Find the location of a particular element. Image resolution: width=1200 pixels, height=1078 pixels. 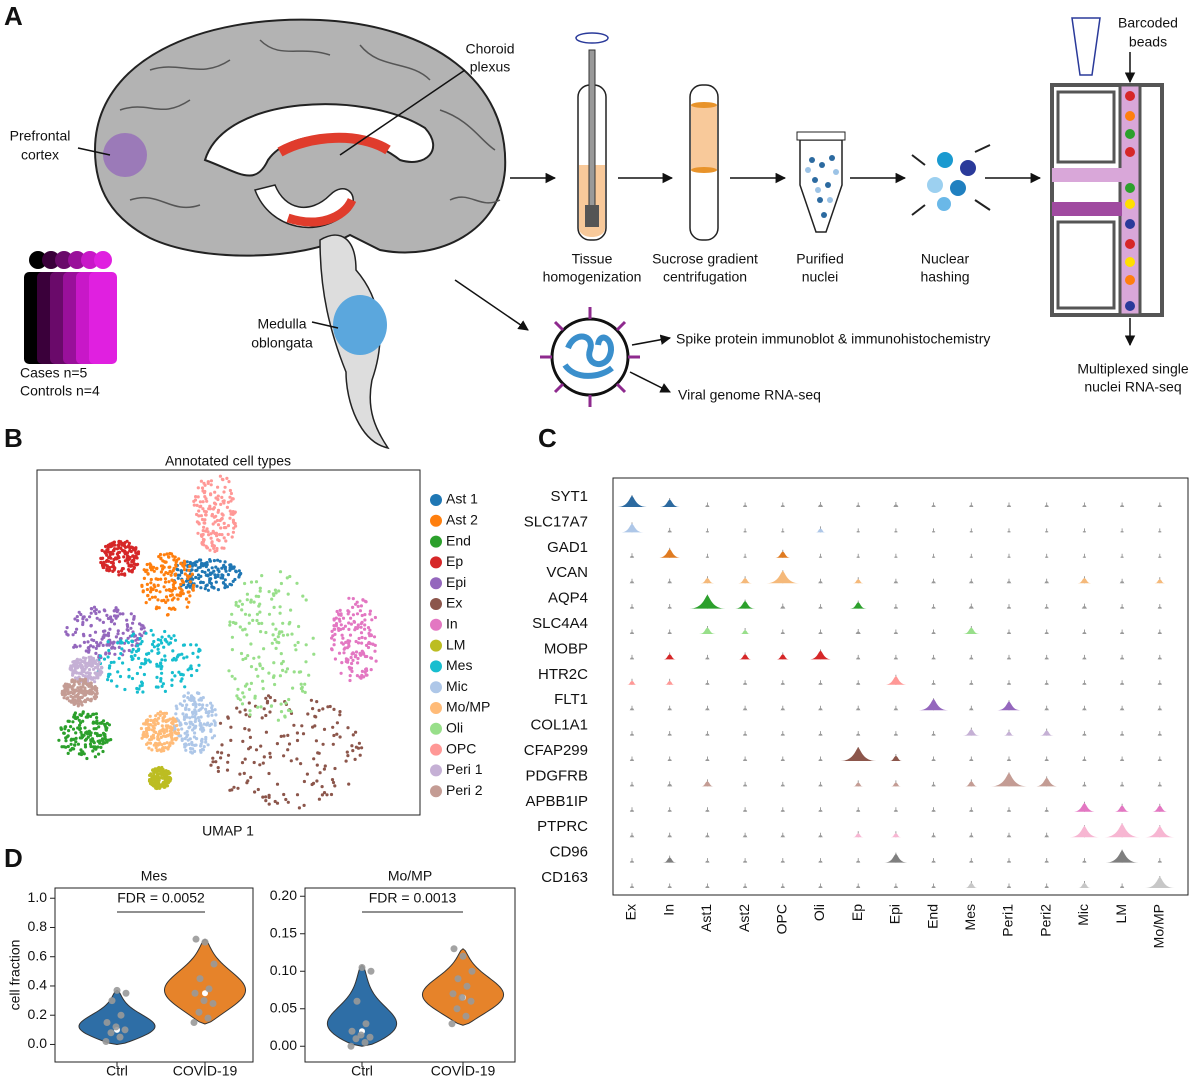

gene-label: MOBP is located at coordinates (566, 648).